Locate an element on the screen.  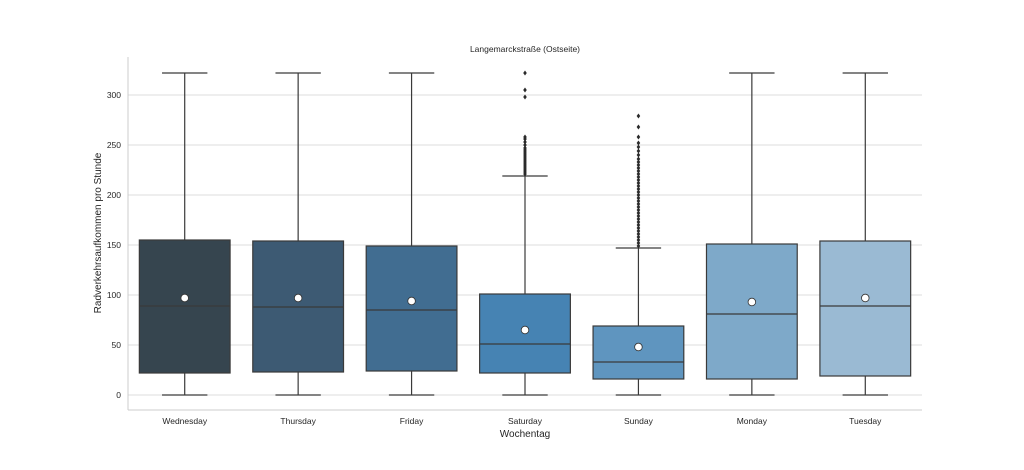
x-tick-label: Wednesday is located at coordinates (184, 421).